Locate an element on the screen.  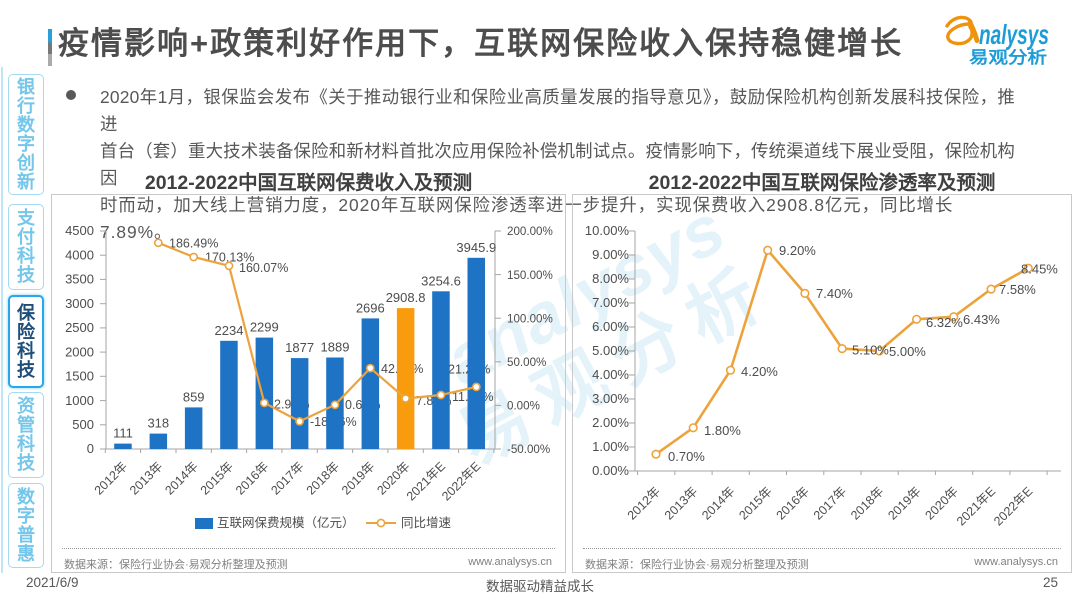
svg-text: 1877 is located at coordinates (299, 347).